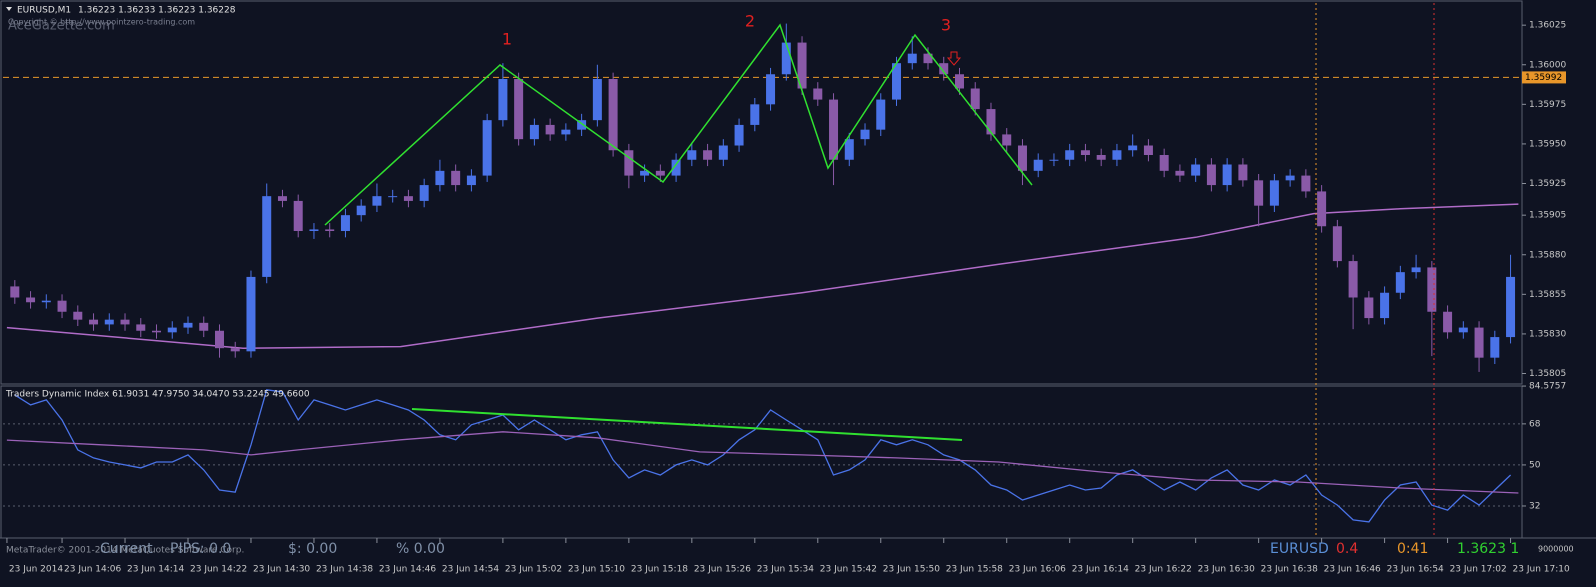 The height and width of the screenshot is (587, 1596). What do you see at coordinates (1299, 549) in the screenshot?
I see `footer-symbol: EURUSD` at bounding box center [1299, 549].